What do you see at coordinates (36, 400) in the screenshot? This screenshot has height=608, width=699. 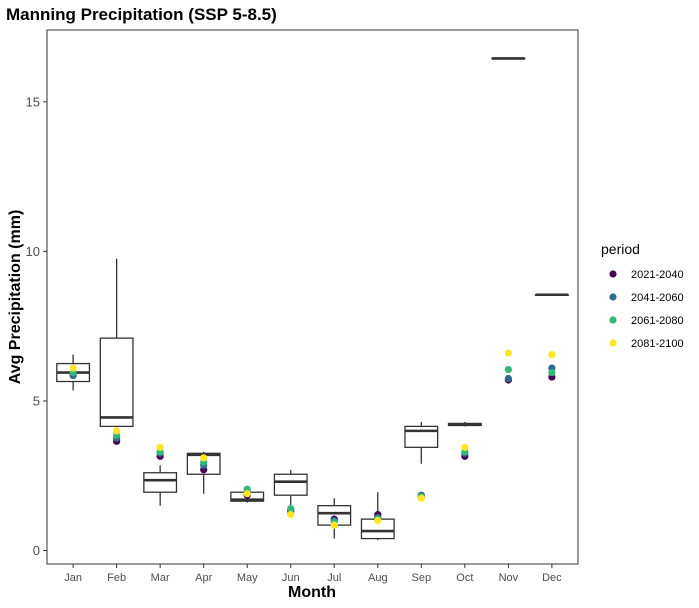 I see `y-tick-label: 5` at bounding box center [36, 400].